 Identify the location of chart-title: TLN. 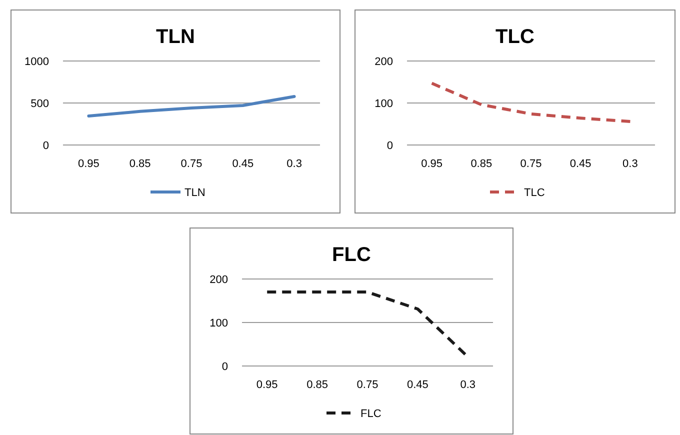
(175, 37).